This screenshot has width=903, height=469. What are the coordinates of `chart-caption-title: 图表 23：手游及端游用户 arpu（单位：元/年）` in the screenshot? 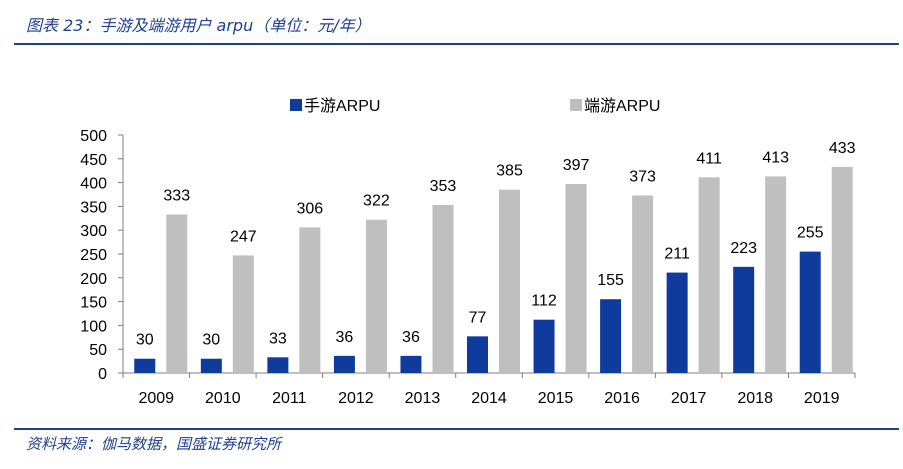 It's located at (198, 25).